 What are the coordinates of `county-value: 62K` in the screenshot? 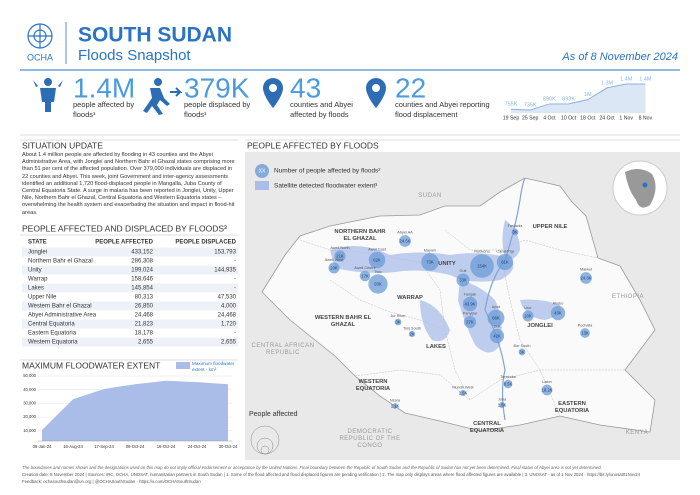 It's located at (377, 260).